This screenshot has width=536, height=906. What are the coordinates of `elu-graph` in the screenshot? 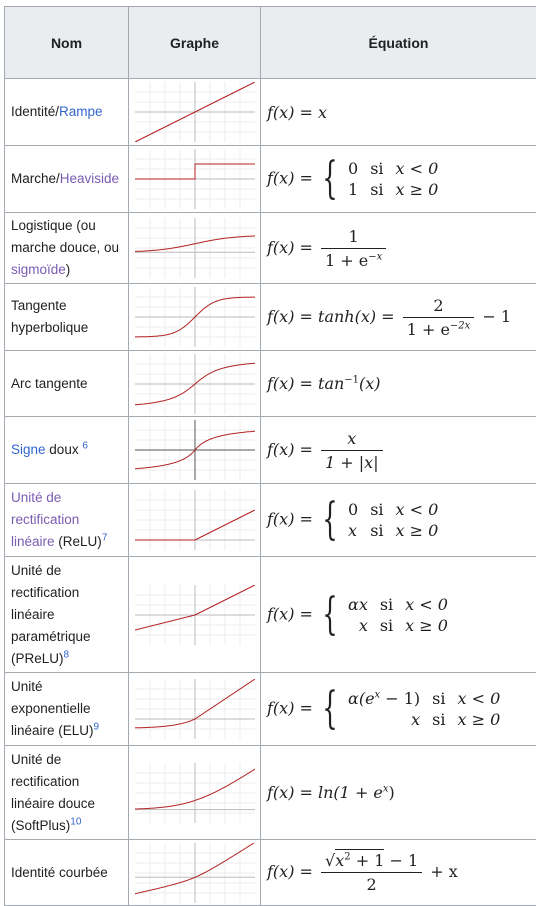 It's located at (195, 709).